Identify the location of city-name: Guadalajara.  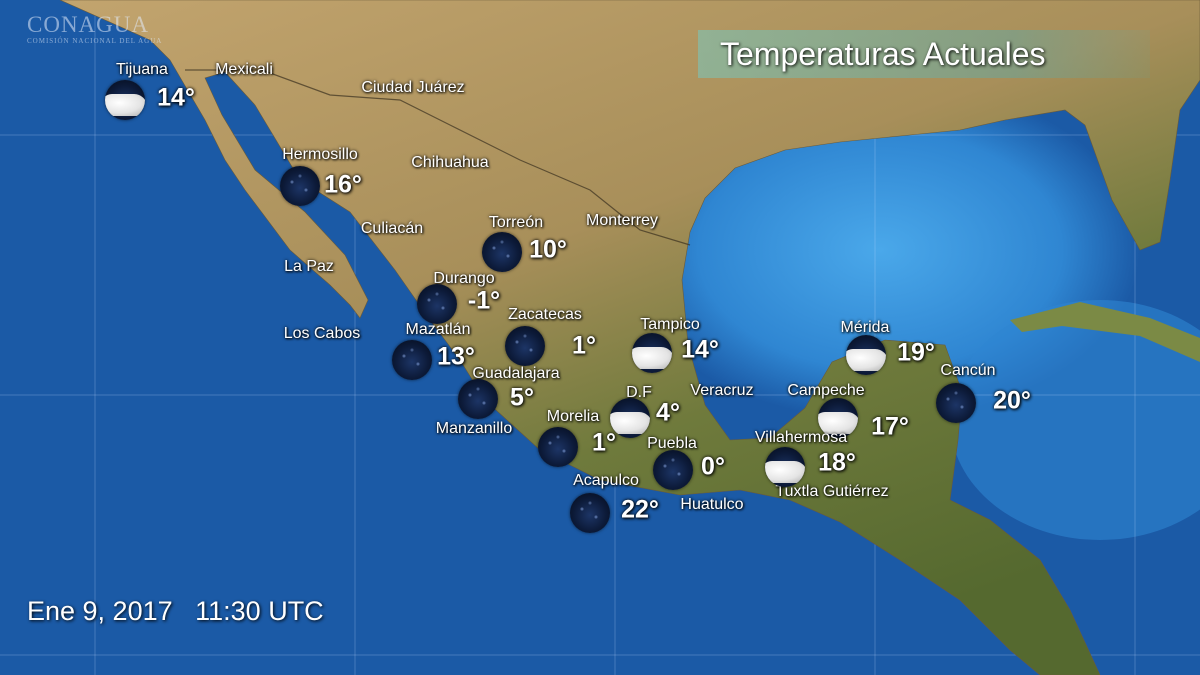
(516, 373).